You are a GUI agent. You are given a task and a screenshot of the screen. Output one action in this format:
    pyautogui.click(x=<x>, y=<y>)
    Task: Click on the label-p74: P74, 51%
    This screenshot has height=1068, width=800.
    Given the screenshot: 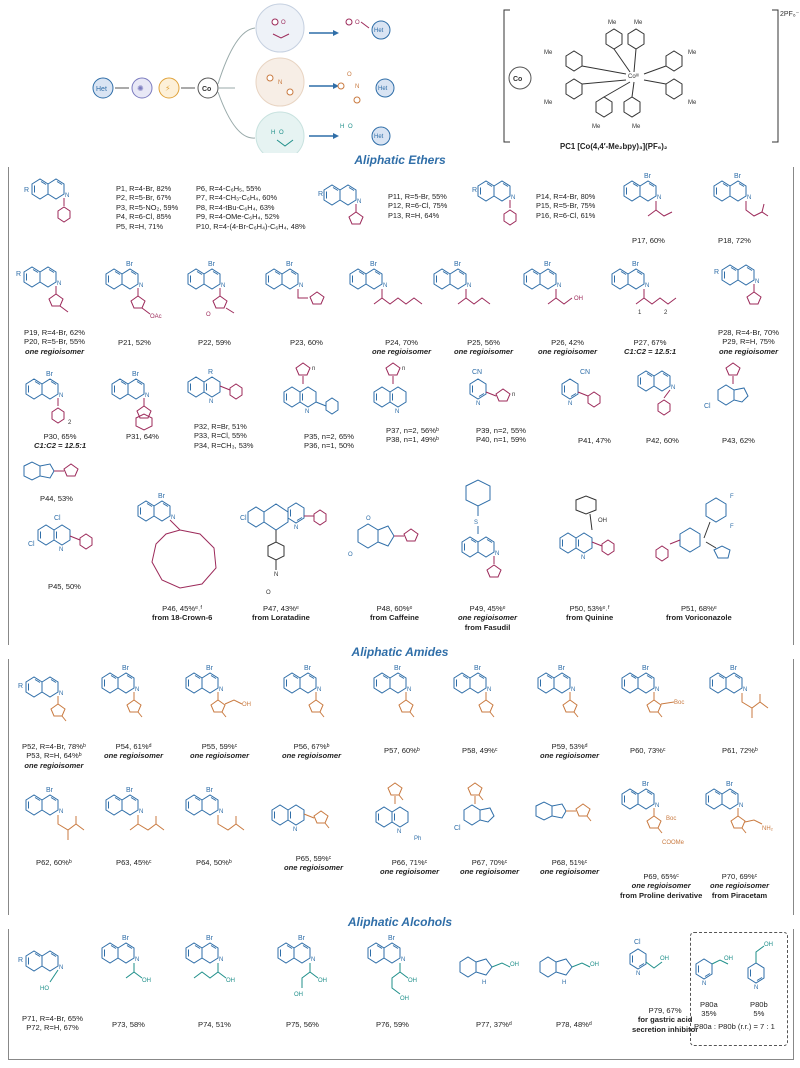 What is the action you would take?
    pyautogui.click(x=214, y=1024)
    